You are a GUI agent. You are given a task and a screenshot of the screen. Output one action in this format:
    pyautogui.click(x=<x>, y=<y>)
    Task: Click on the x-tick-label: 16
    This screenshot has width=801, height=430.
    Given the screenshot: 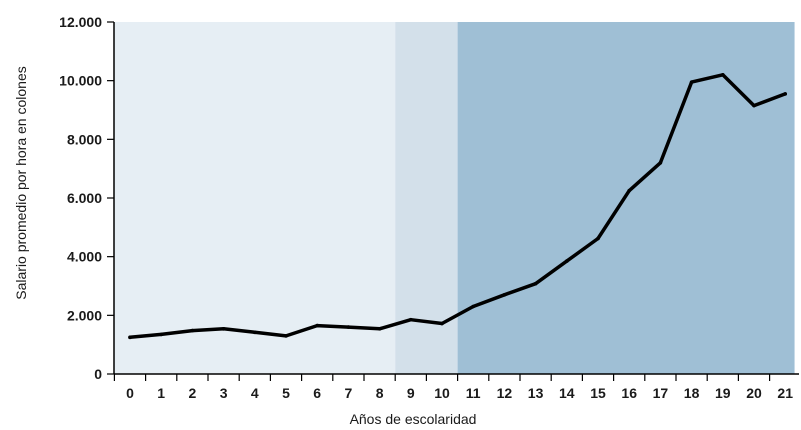 What is the action you would take?
    pyautogui.click(x=629, y=393)
    